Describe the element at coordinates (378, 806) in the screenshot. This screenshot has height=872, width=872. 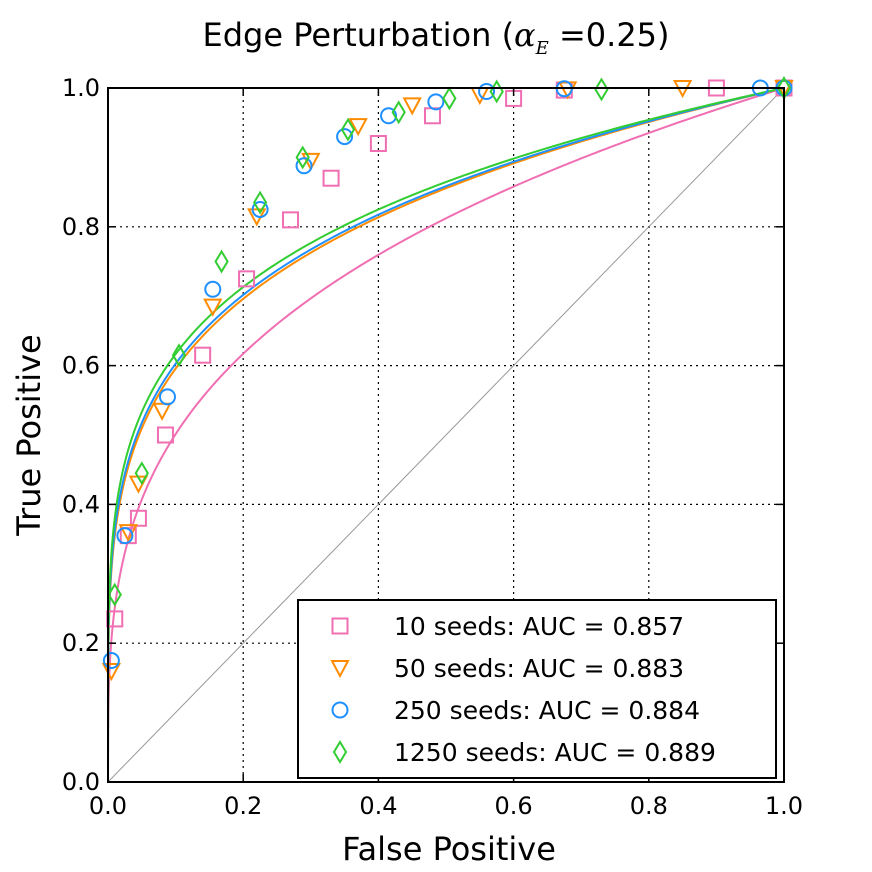
I see `x-tick-label: 0.4` at that location.